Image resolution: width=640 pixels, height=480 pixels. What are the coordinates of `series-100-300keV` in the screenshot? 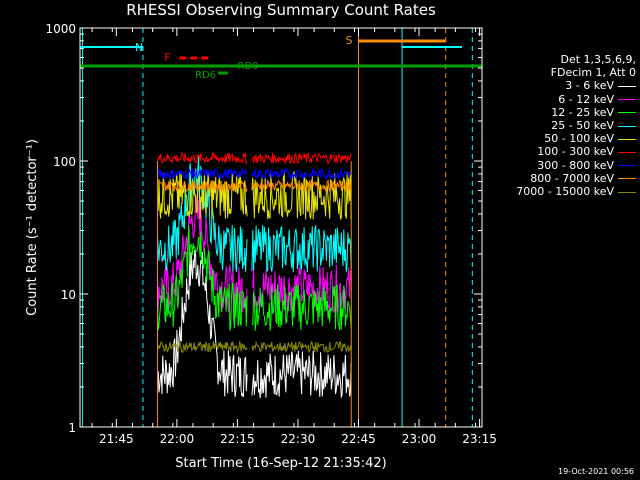 It's located at (254, 158).